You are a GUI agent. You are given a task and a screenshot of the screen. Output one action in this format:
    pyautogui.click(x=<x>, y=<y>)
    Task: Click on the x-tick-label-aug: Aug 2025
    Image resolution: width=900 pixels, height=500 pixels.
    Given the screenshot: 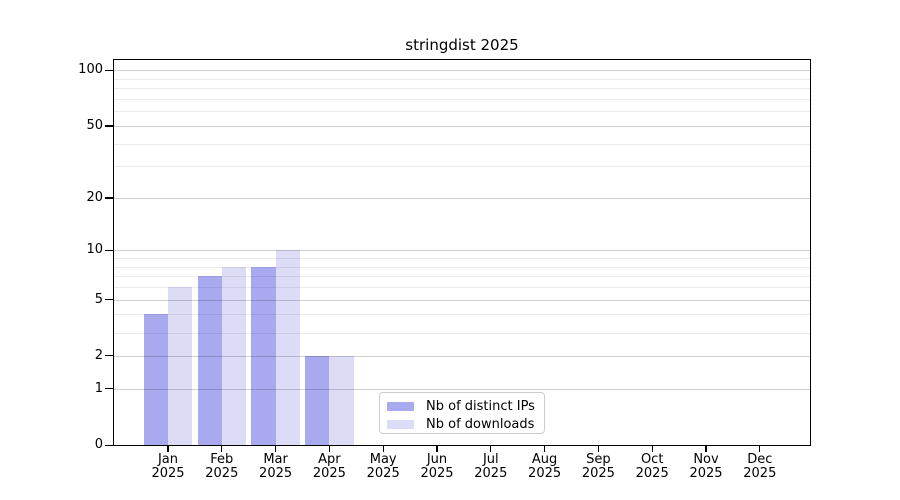 What is the action you would take?
    pyautogui.click(x=545, y=466)
    